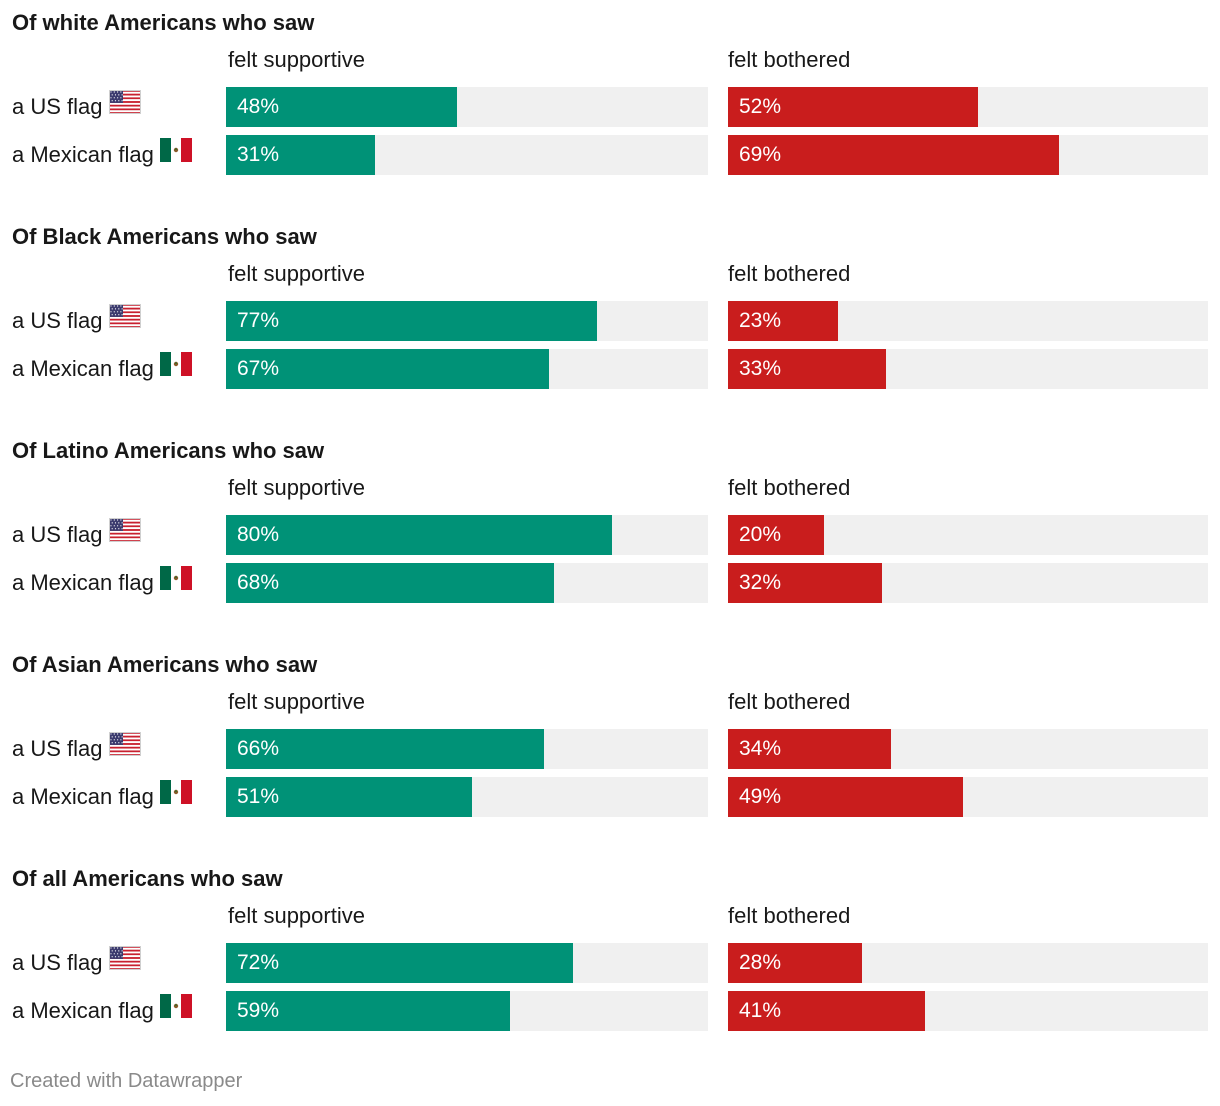  I want to click on supportive-bar-track: 67%, so click(467, 369).